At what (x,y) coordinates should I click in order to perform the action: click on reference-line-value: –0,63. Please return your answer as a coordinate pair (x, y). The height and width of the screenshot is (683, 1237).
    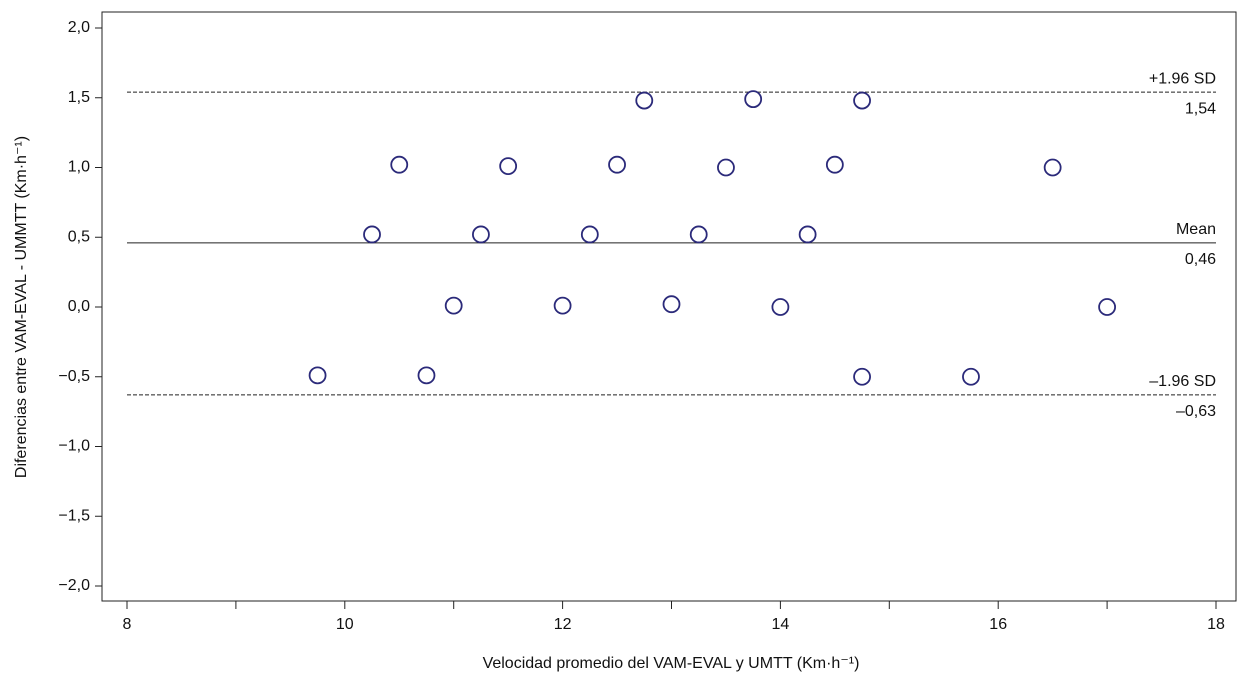
    Looking at the image, I should click on (1196, 411).